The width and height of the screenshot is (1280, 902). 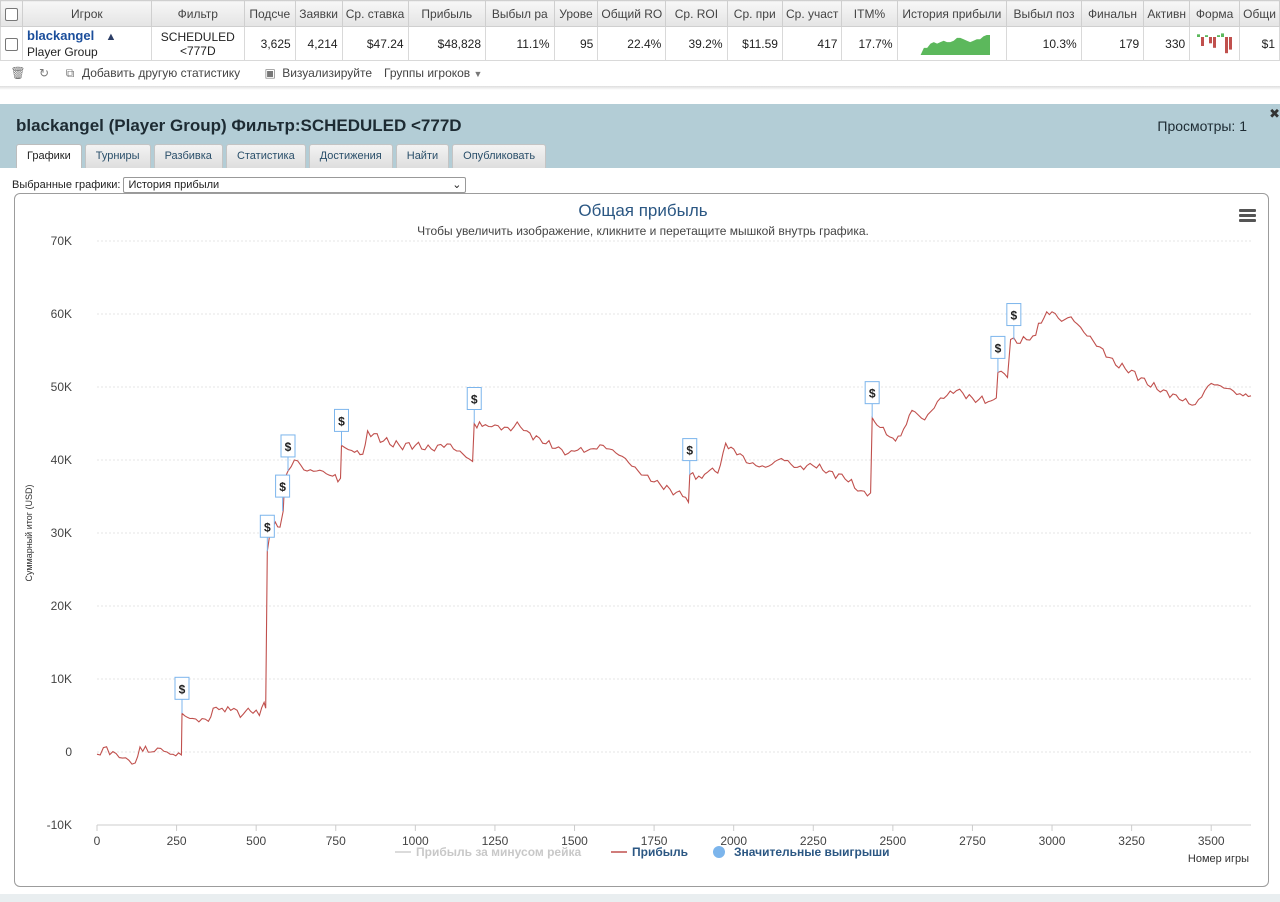 I want to click on col-header-level: Урове, so click(x=576, y=13).